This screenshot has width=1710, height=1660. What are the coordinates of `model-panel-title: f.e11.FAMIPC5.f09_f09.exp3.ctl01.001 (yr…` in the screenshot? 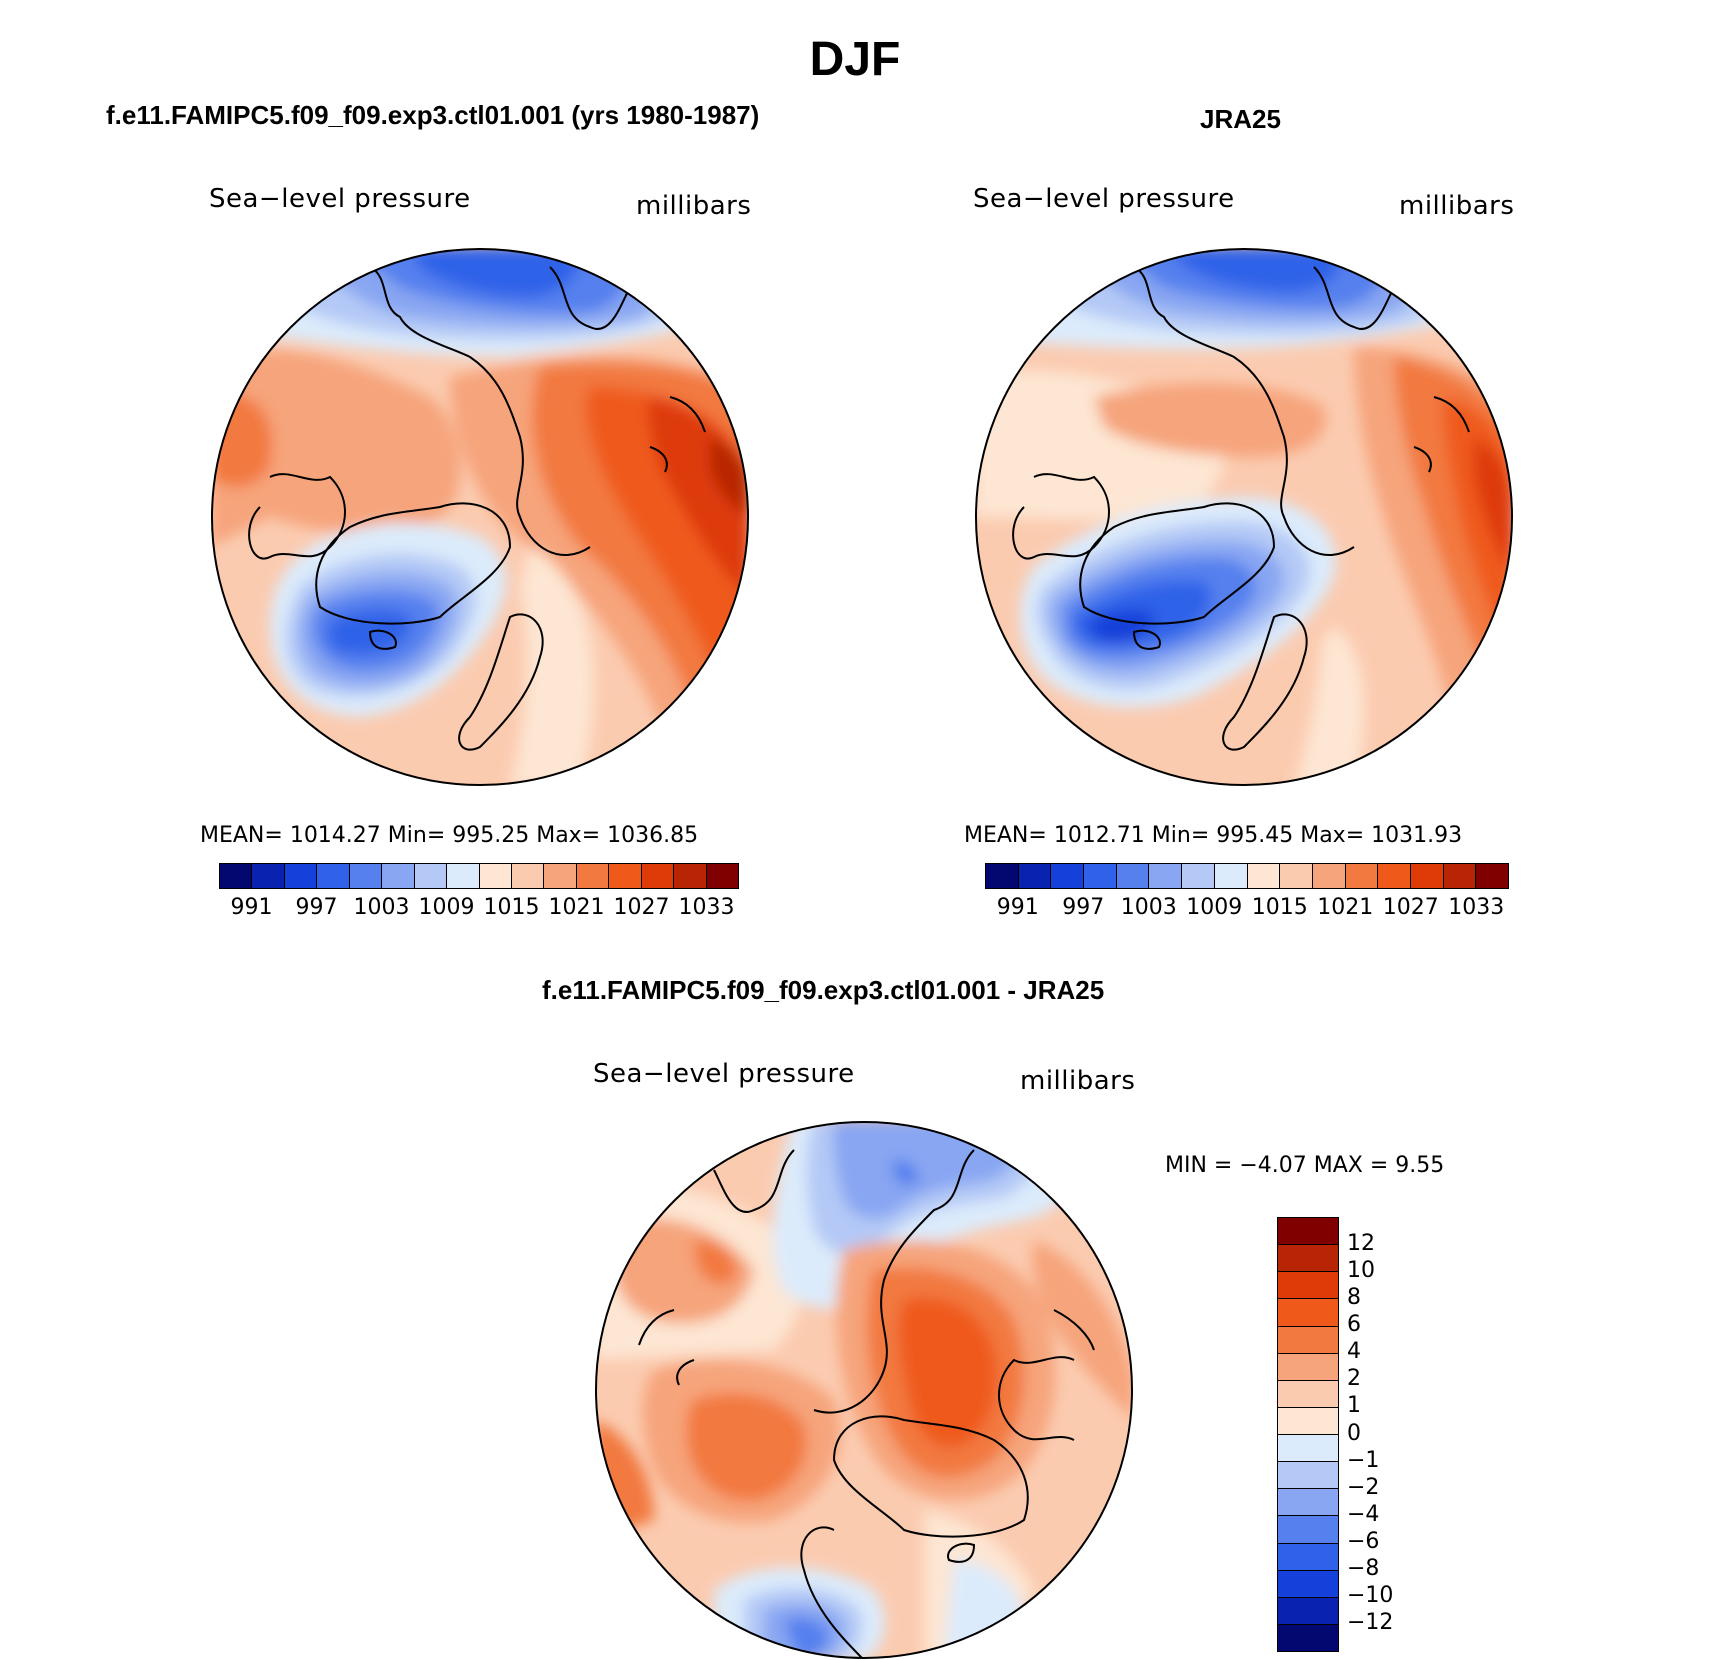 It's located at (433, 115).